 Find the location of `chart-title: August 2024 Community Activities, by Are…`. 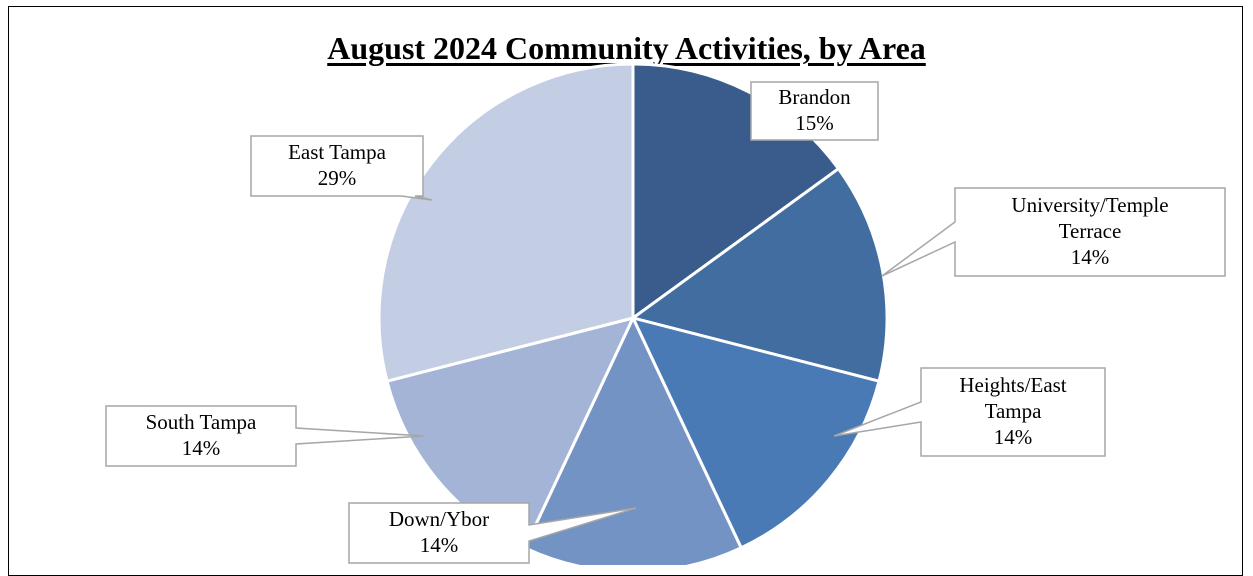

chart-title: August 2024 Community Activities, by Are… is located at coordinates (626, 48).